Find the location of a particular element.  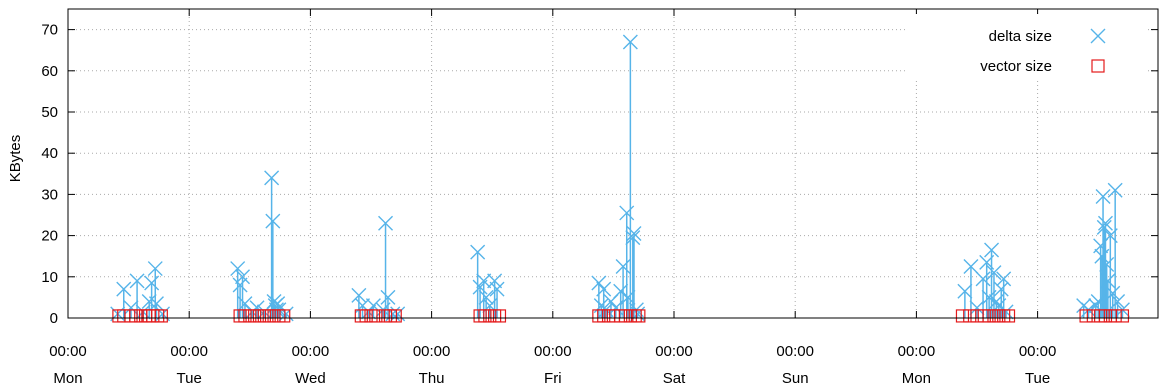

legend-marker-cross is located at coordinates (1098, 36).